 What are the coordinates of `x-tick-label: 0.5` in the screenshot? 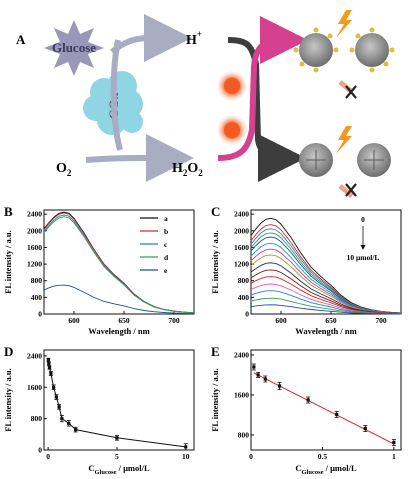 It's located at (323, 456).